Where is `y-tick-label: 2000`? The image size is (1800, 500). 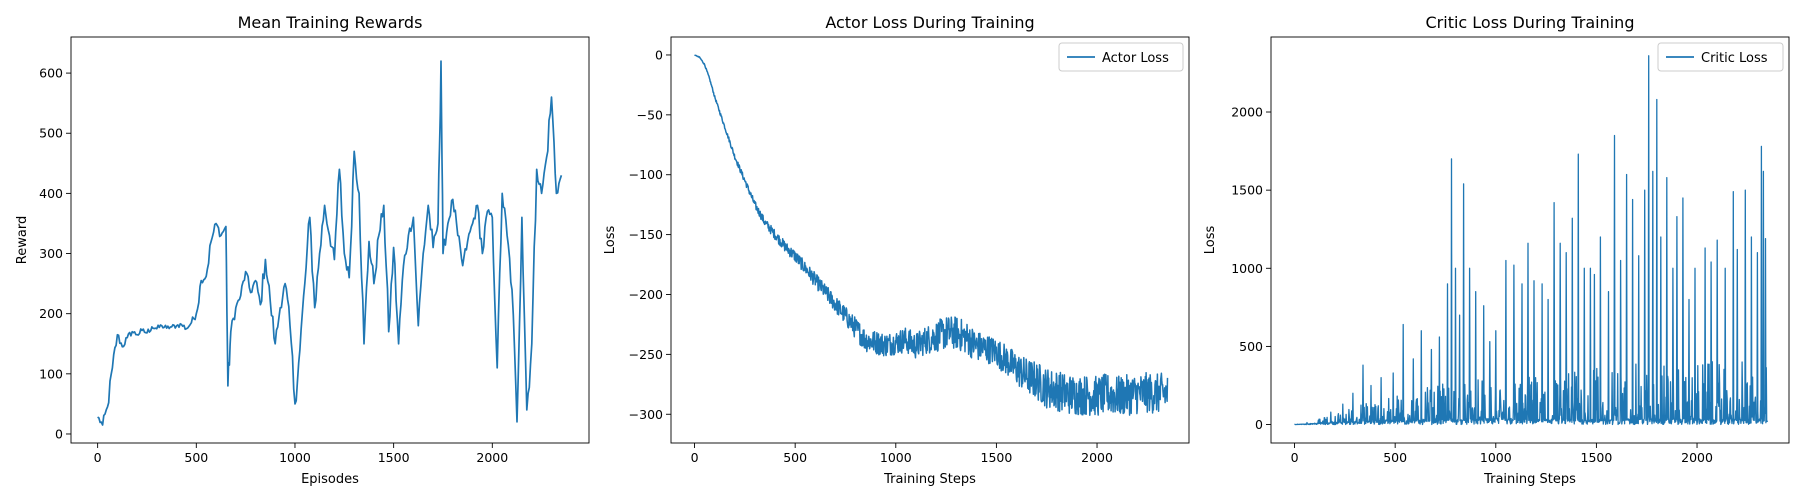
y-tick-label: 2000 is located at coordinates (1247, 112).